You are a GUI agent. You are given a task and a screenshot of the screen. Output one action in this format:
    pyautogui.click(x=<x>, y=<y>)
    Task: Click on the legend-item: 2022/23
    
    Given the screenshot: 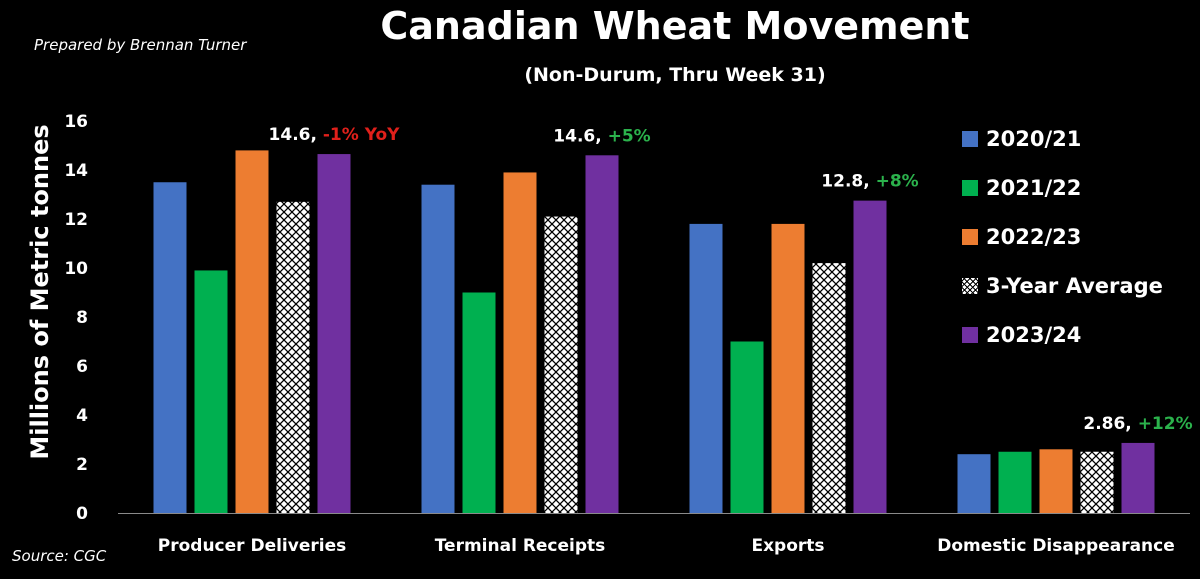 What is the action you would take?
    pyautogui.click(x=1078, y=236)
    